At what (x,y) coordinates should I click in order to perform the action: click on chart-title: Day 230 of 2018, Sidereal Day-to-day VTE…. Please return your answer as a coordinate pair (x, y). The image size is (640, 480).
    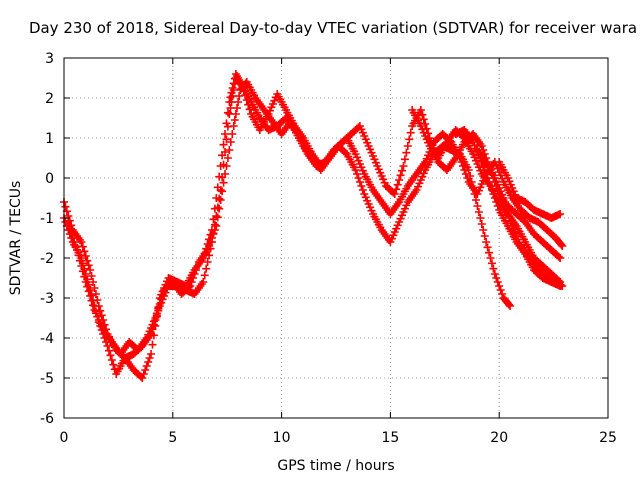
    Looking at the image, I should click on (333, 28).